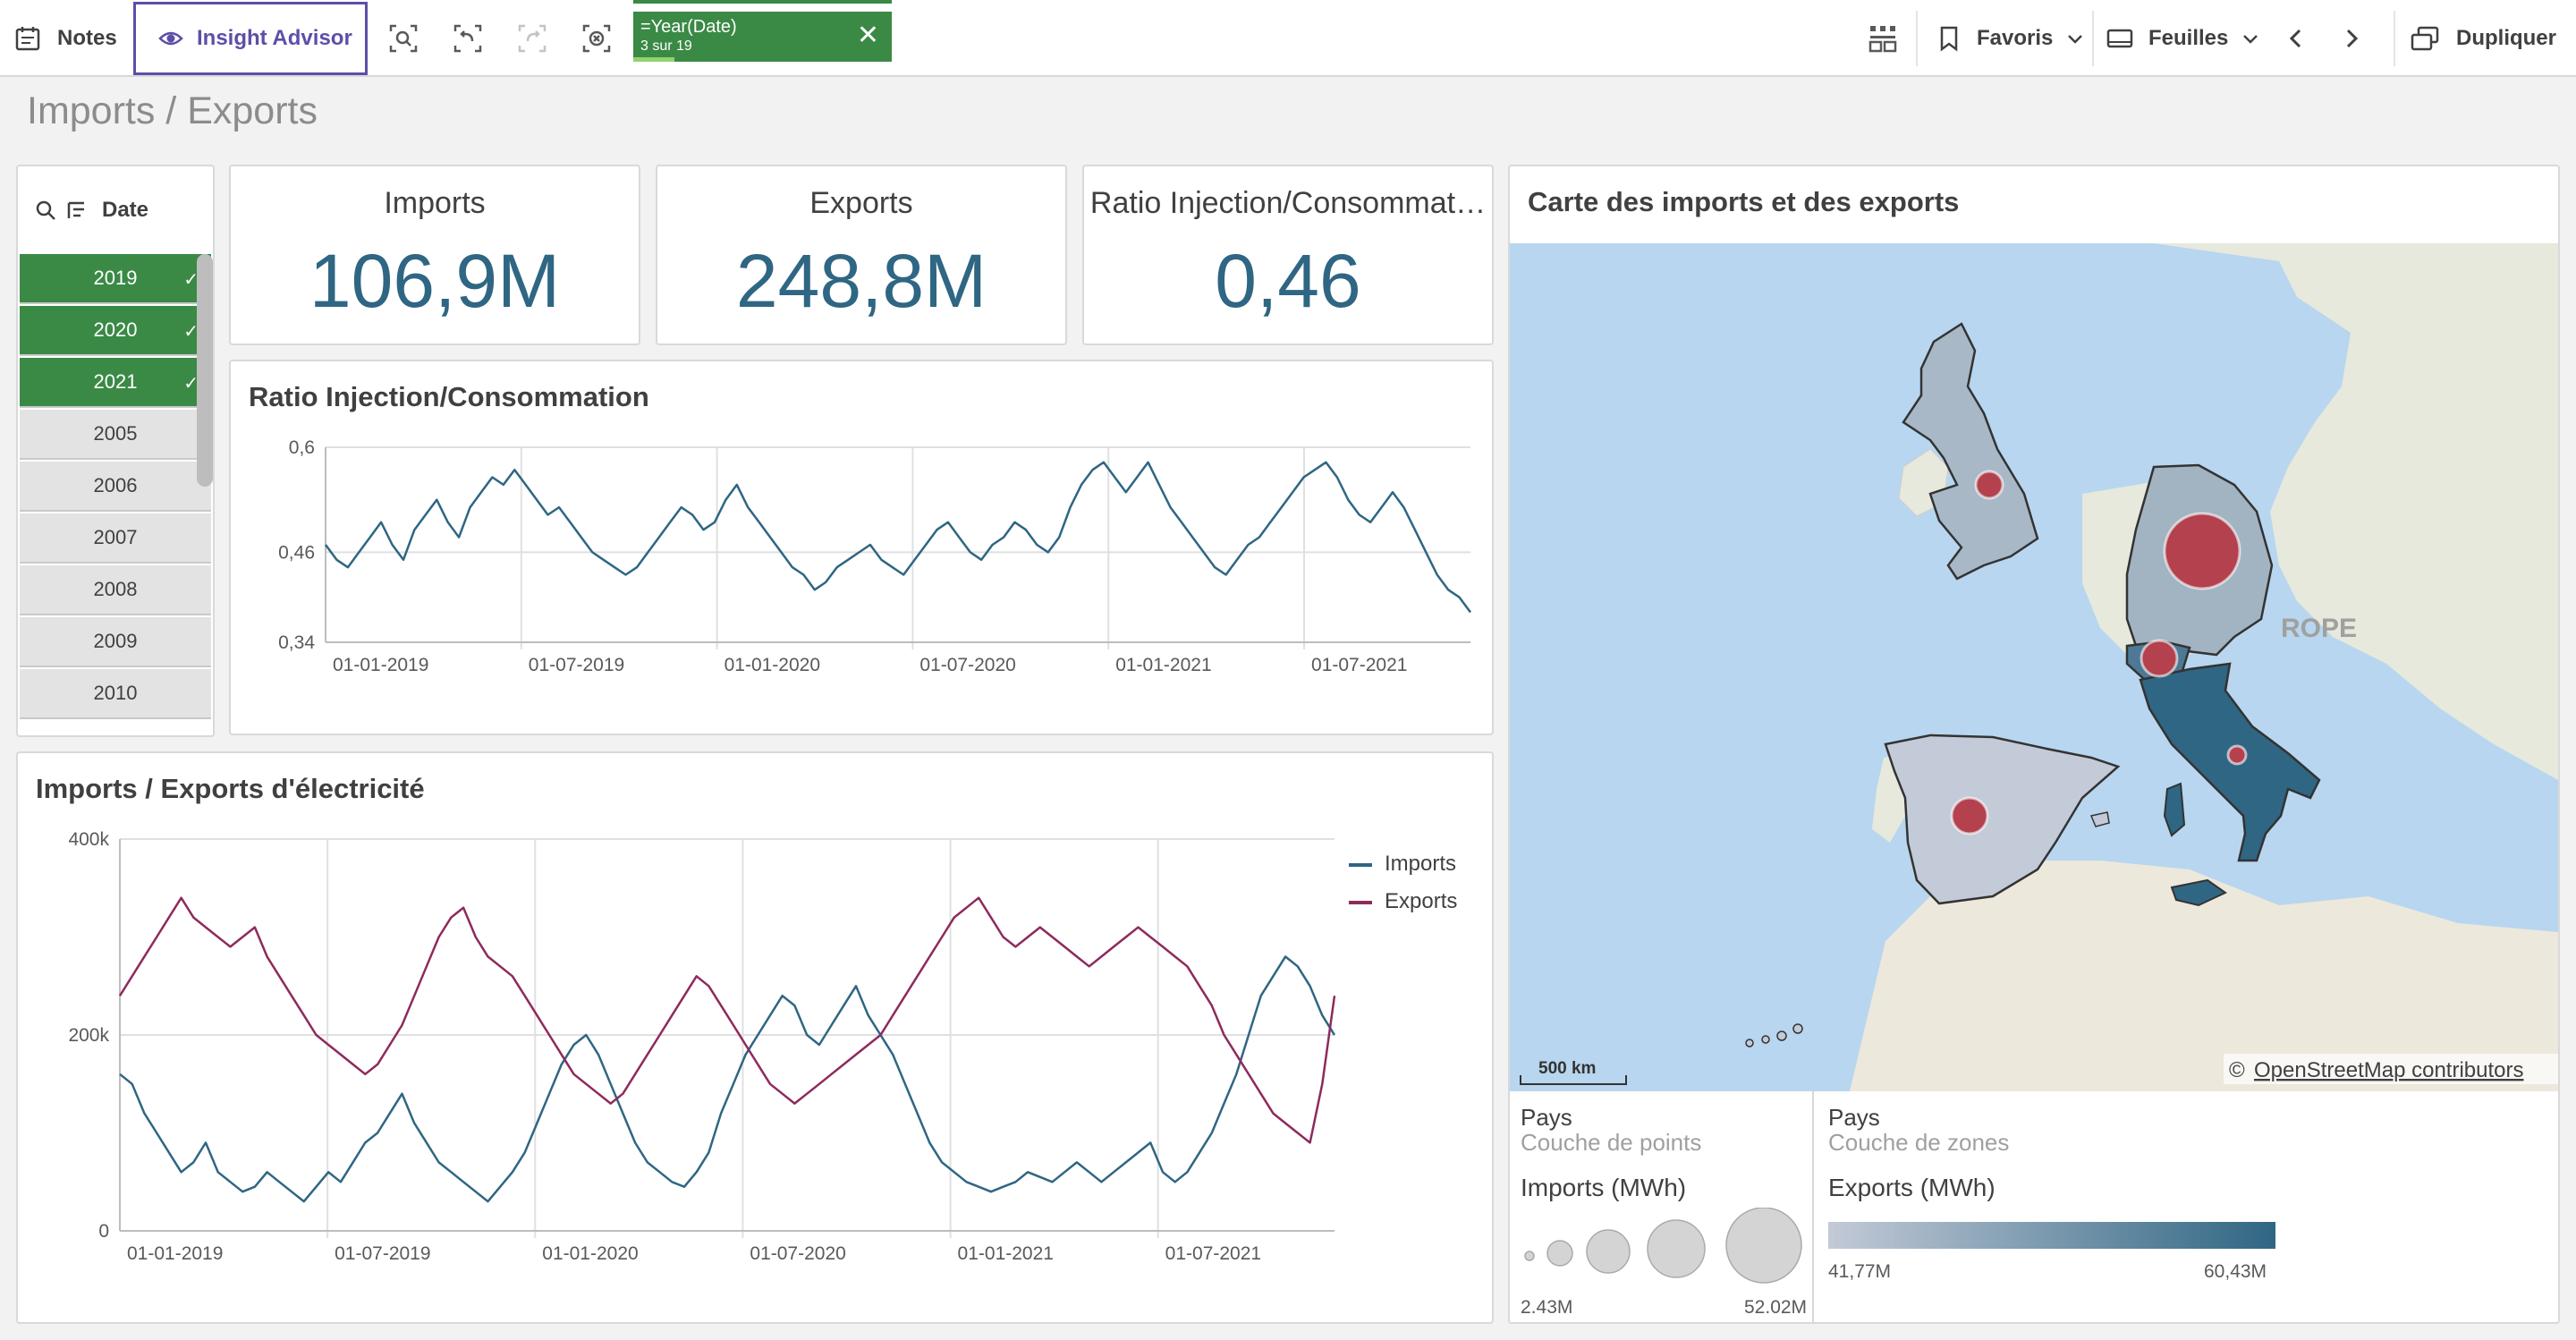  Describe the element at coordinates (435, 203) in the screenshot. I see `kpi-label: Imports` at that location.